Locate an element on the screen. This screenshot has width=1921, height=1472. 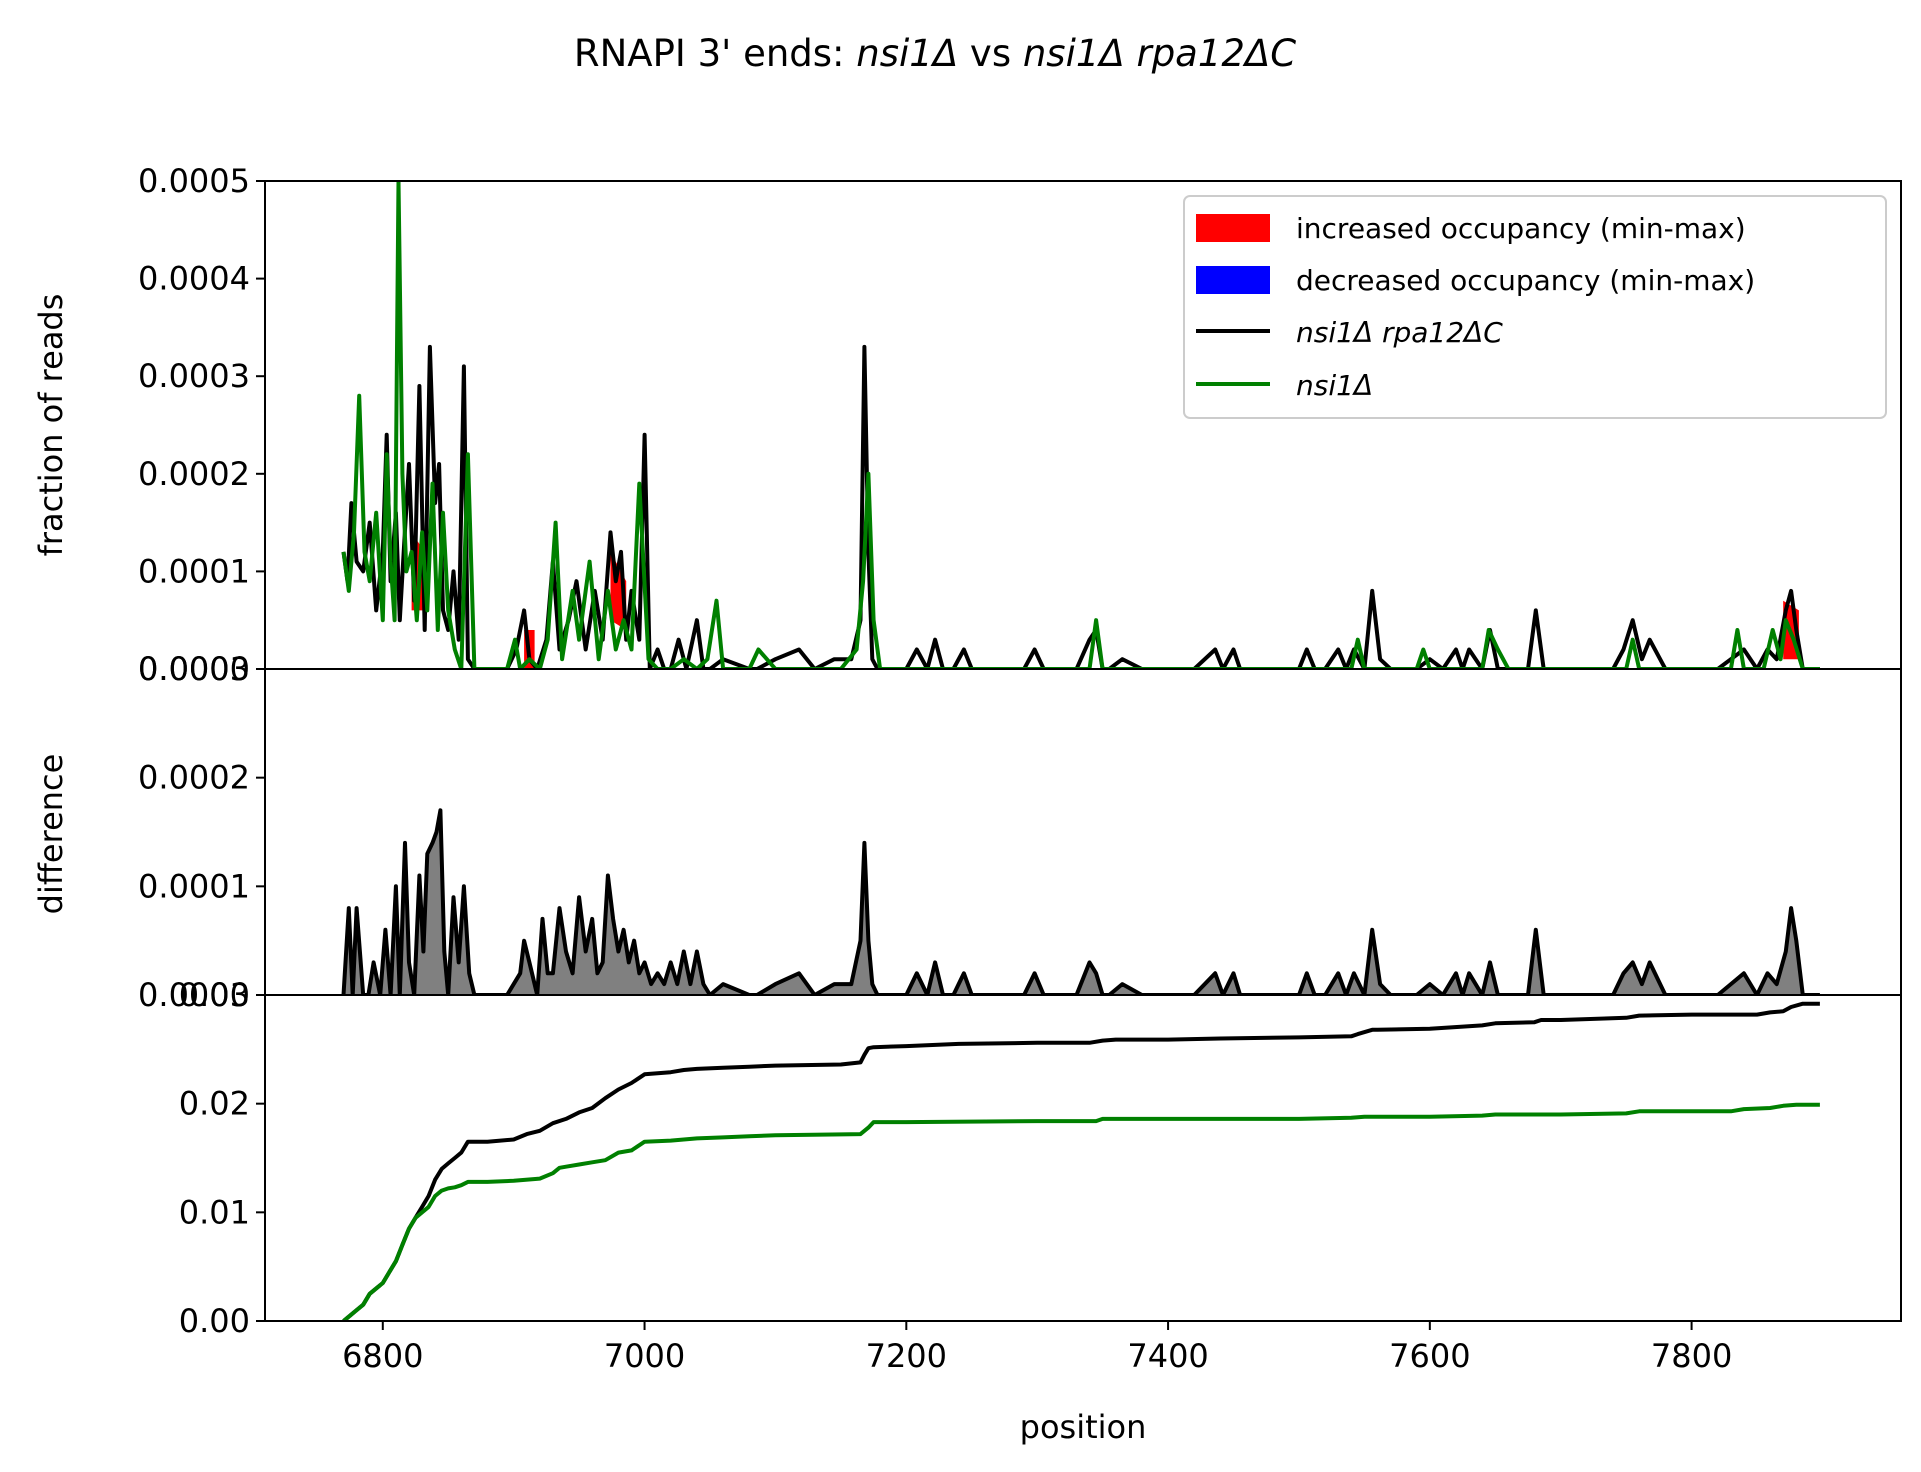
occupancy-y-tick-label: 0.0003 is located at coordinates (194, 376).